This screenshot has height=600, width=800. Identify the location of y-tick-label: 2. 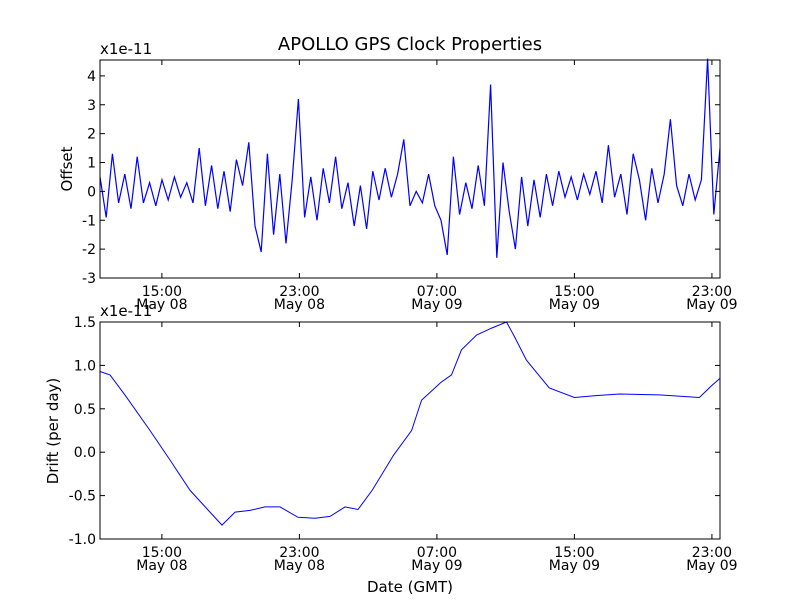
(91, 135).